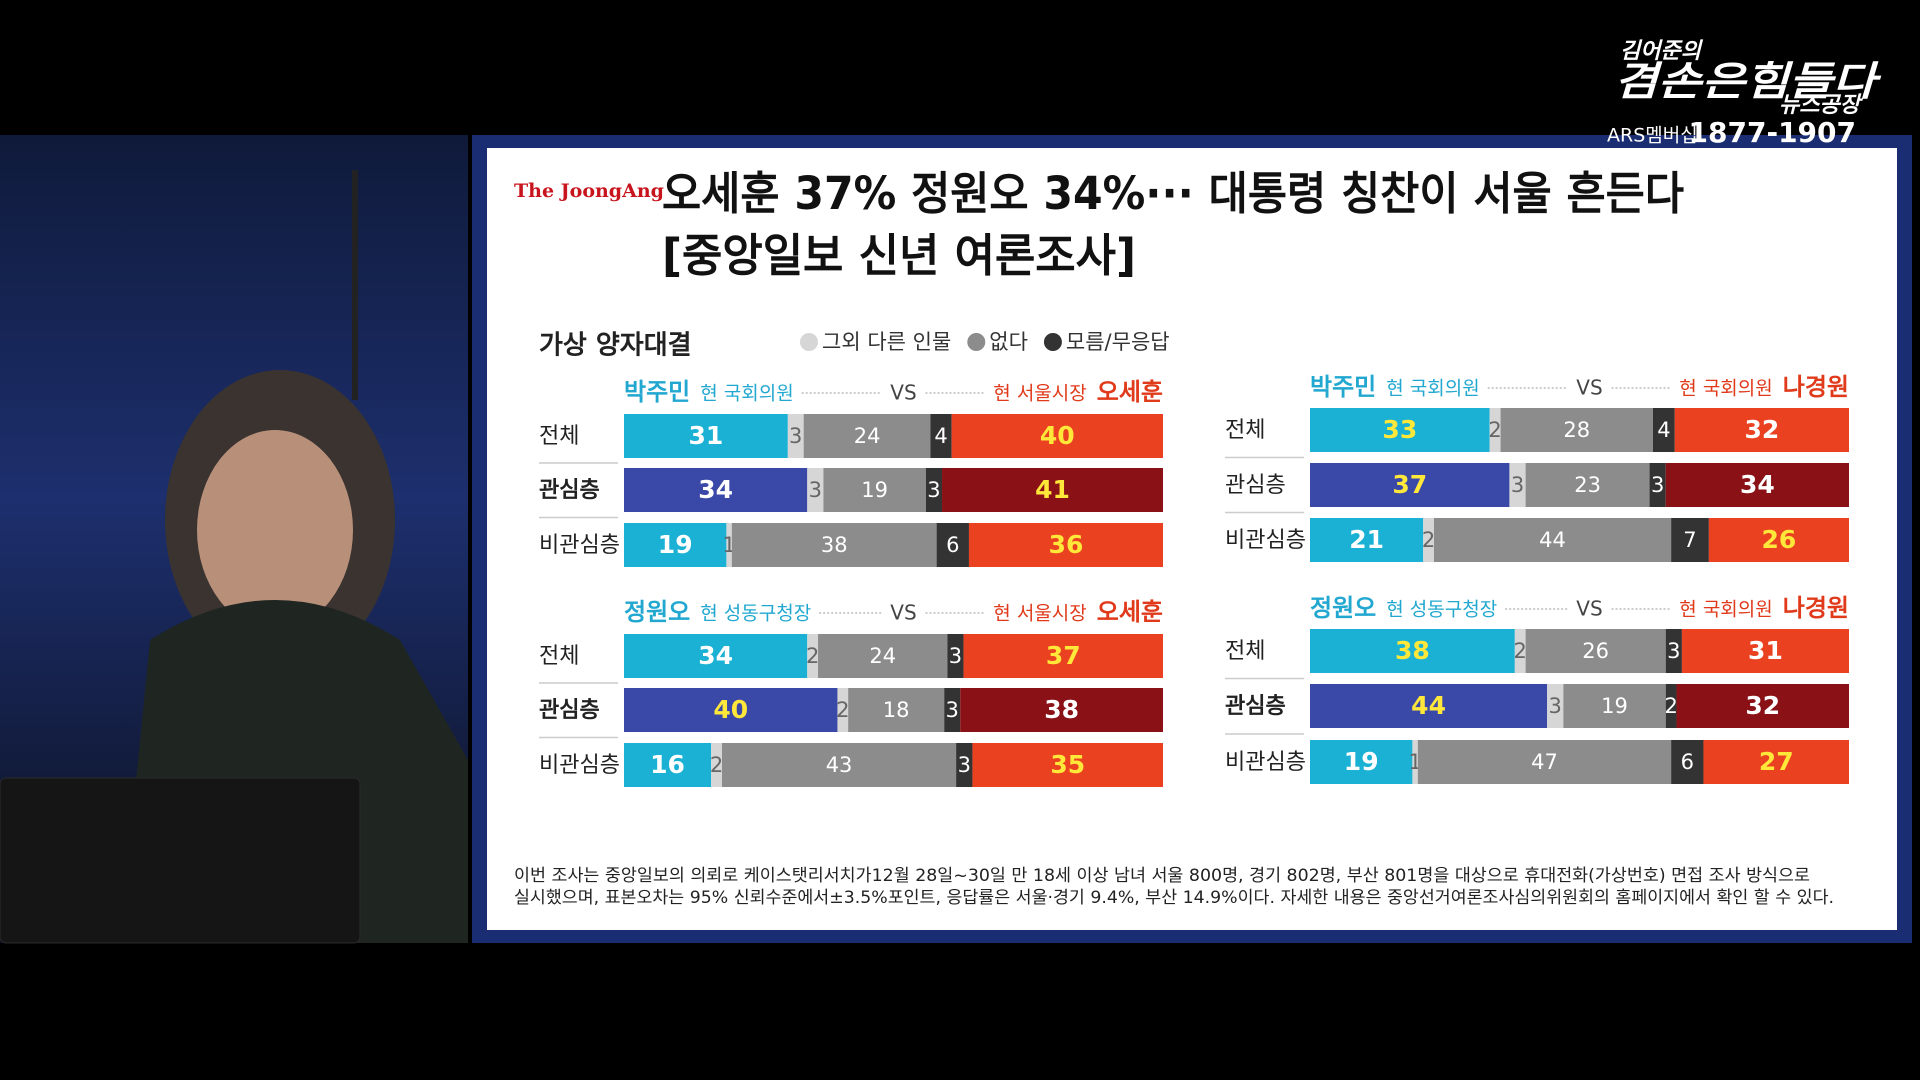 The height and width of the screenshot is (1080, 1920). What do you see at coordinates (1130, 392) in the screenshot?
I see `candidate-name: 오세훈` at bounding box center [1130, 392].